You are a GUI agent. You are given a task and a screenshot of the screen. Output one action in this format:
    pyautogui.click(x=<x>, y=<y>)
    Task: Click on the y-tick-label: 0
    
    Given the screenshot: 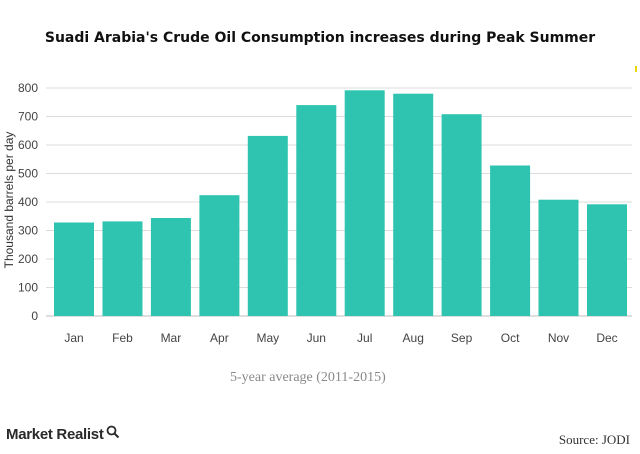 What is the action you would take?
    pyautogui.click(x=34, y=316)
    